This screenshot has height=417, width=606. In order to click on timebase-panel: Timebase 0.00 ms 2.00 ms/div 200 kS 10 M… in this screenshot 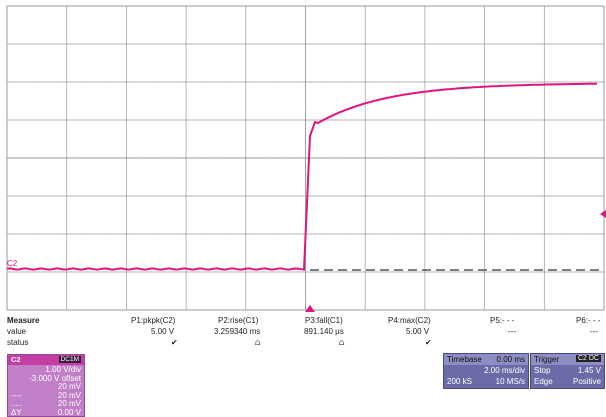, I will do `click(486, 371)`.